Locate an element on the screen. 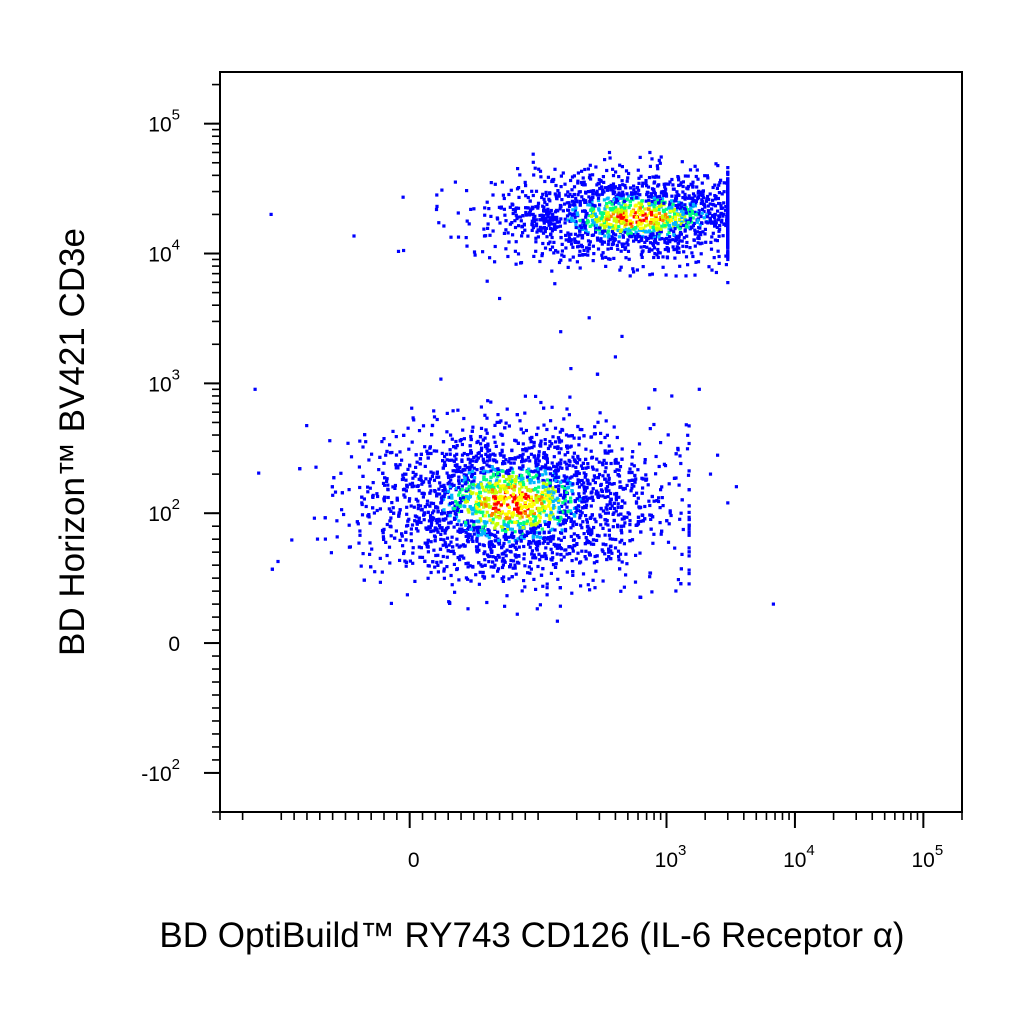  x-axis-tick-labels: 0 103 104 105 is located at coordinates (675, 857).